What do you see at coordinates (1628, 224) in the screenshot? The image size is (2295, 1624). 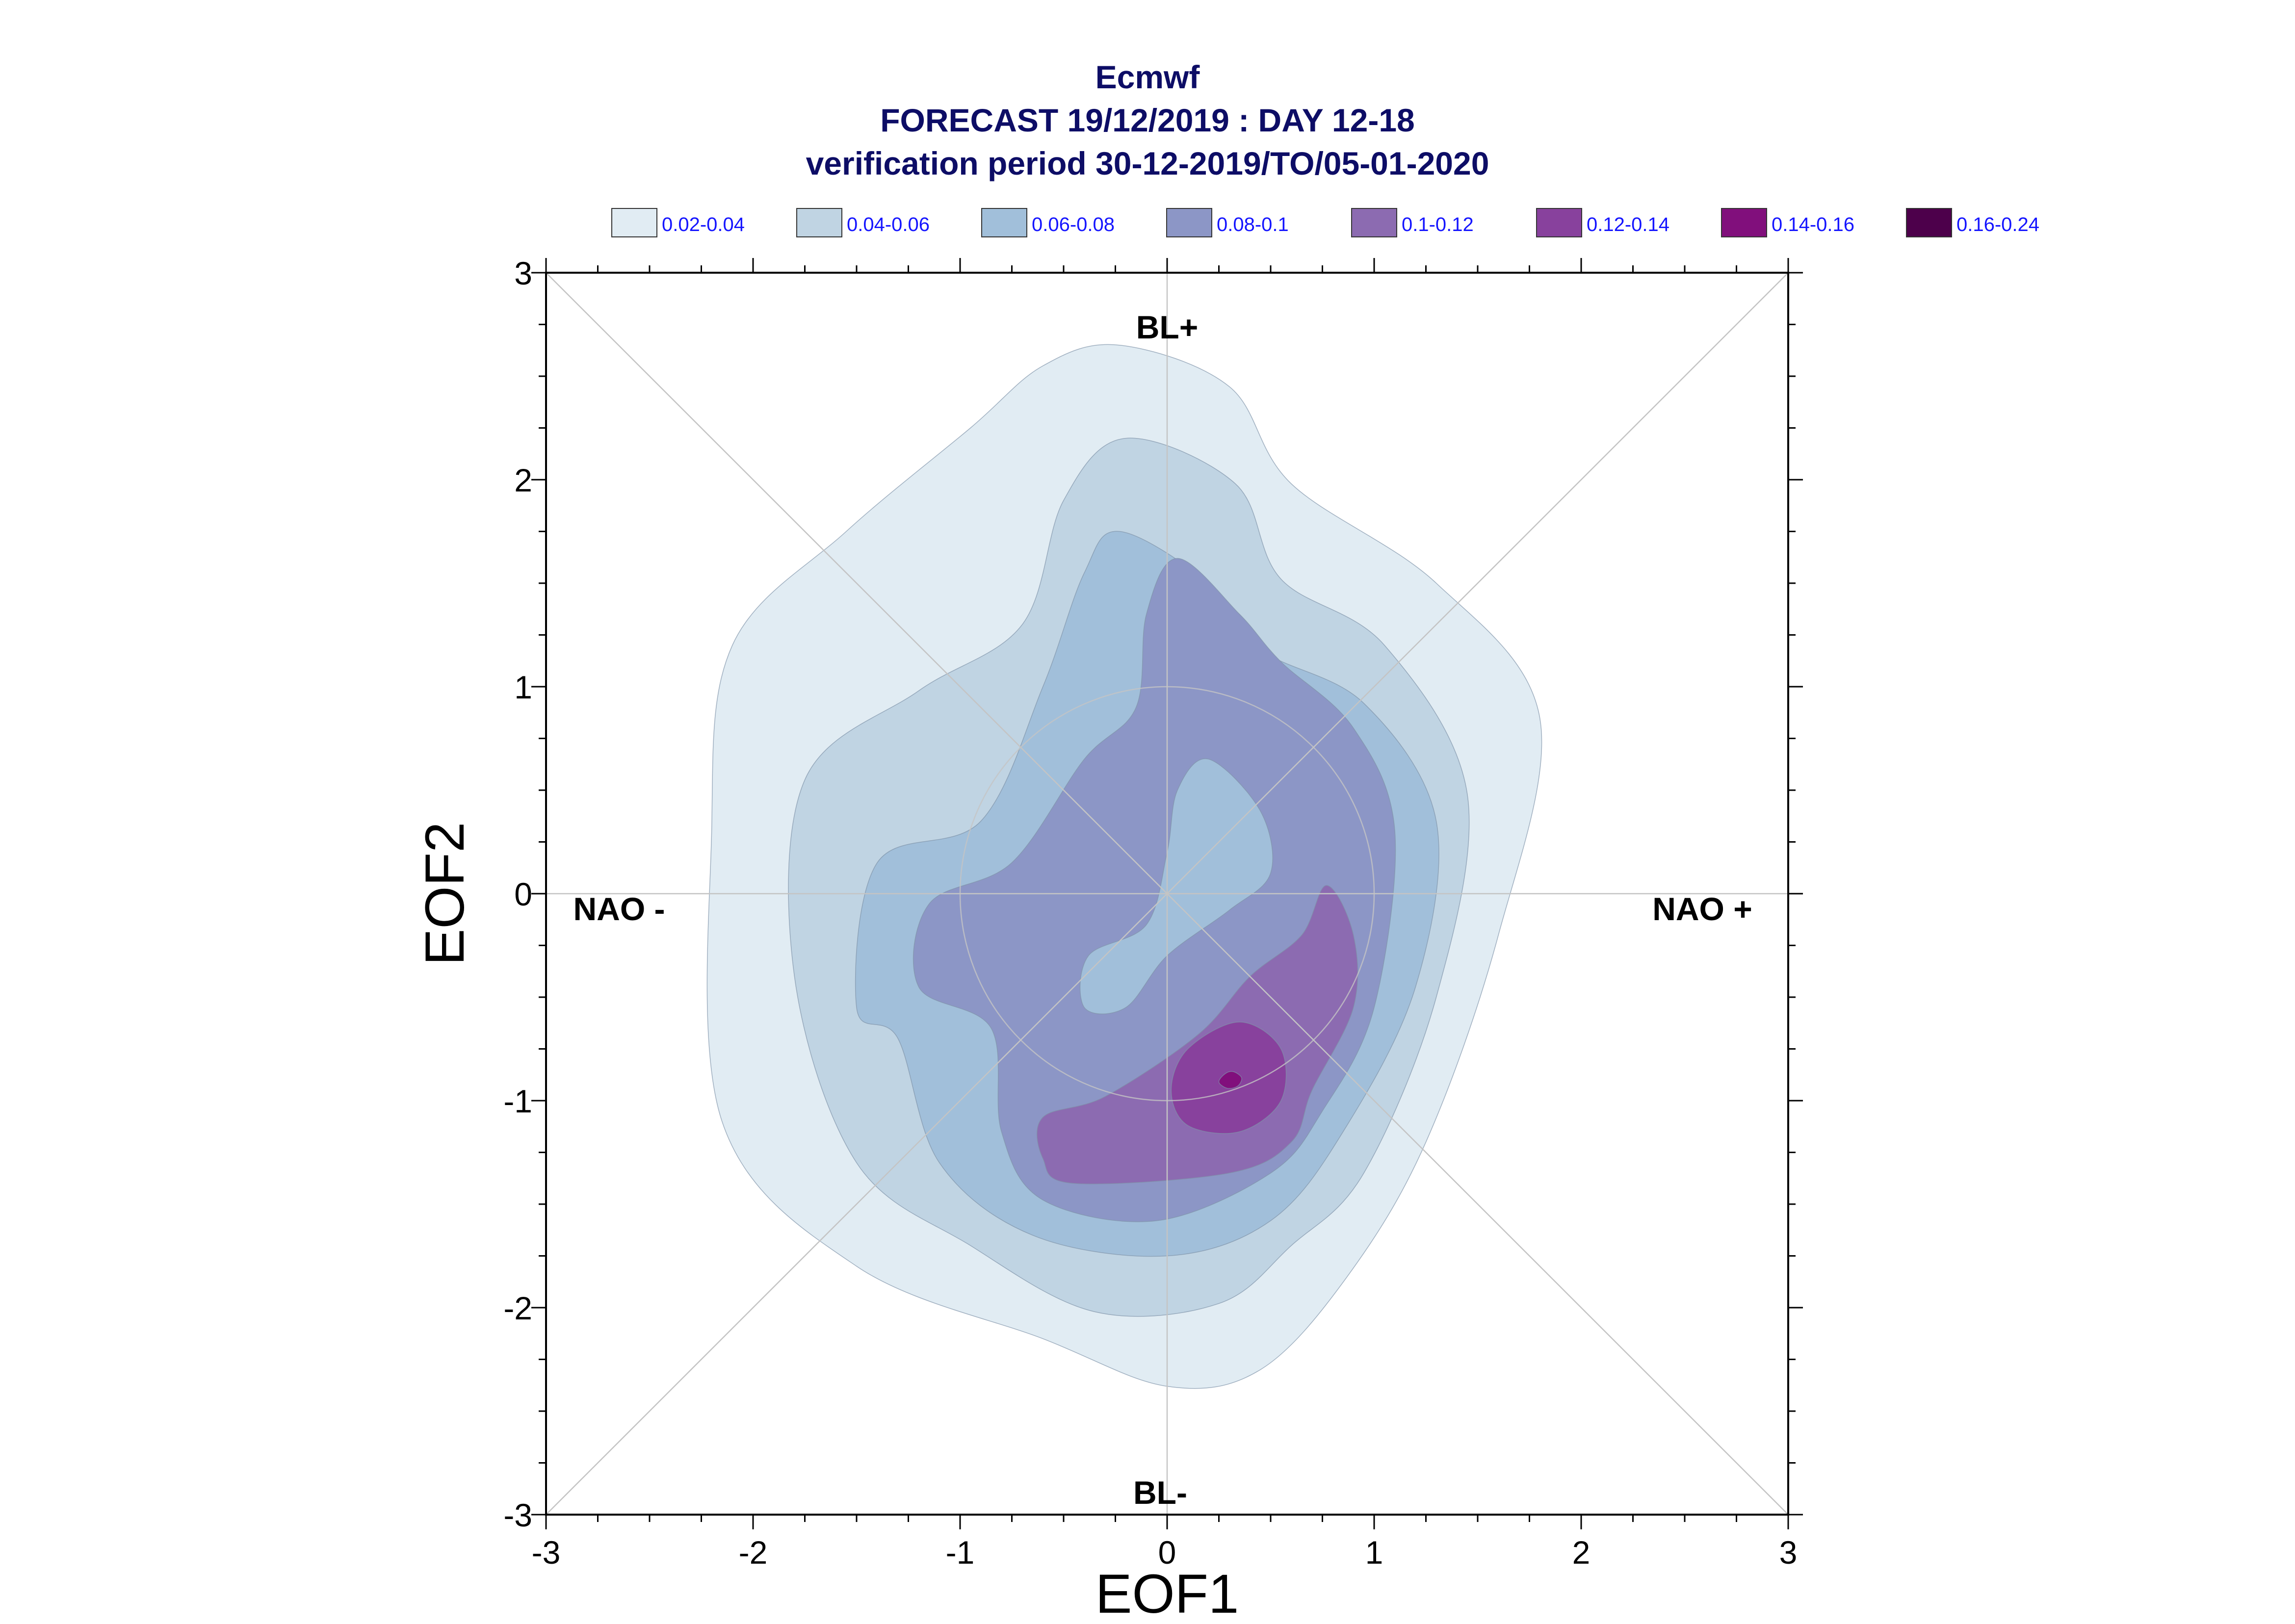 I see `legend-label: 0.12-0.14` at bounding box center [1628, 224].